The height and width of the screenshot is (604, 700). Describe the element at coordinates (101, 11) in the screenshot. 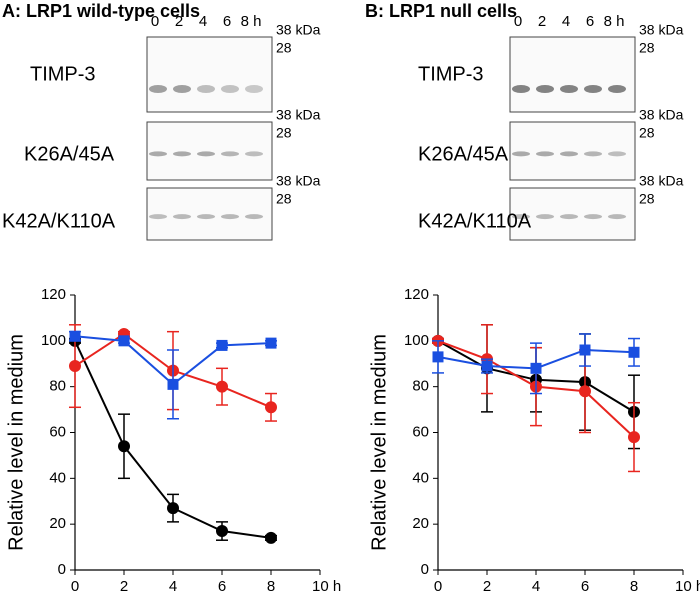

I see `panel-title: A: LRP1 wild-type cells` at that location.